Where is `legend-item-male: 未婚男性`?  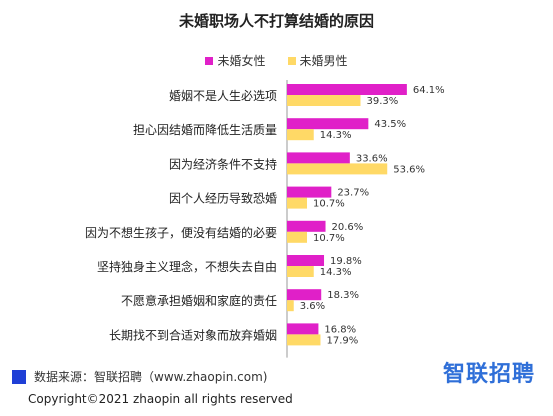
legend-item-male: 未婚男性 is located at coordinates (317, 60).